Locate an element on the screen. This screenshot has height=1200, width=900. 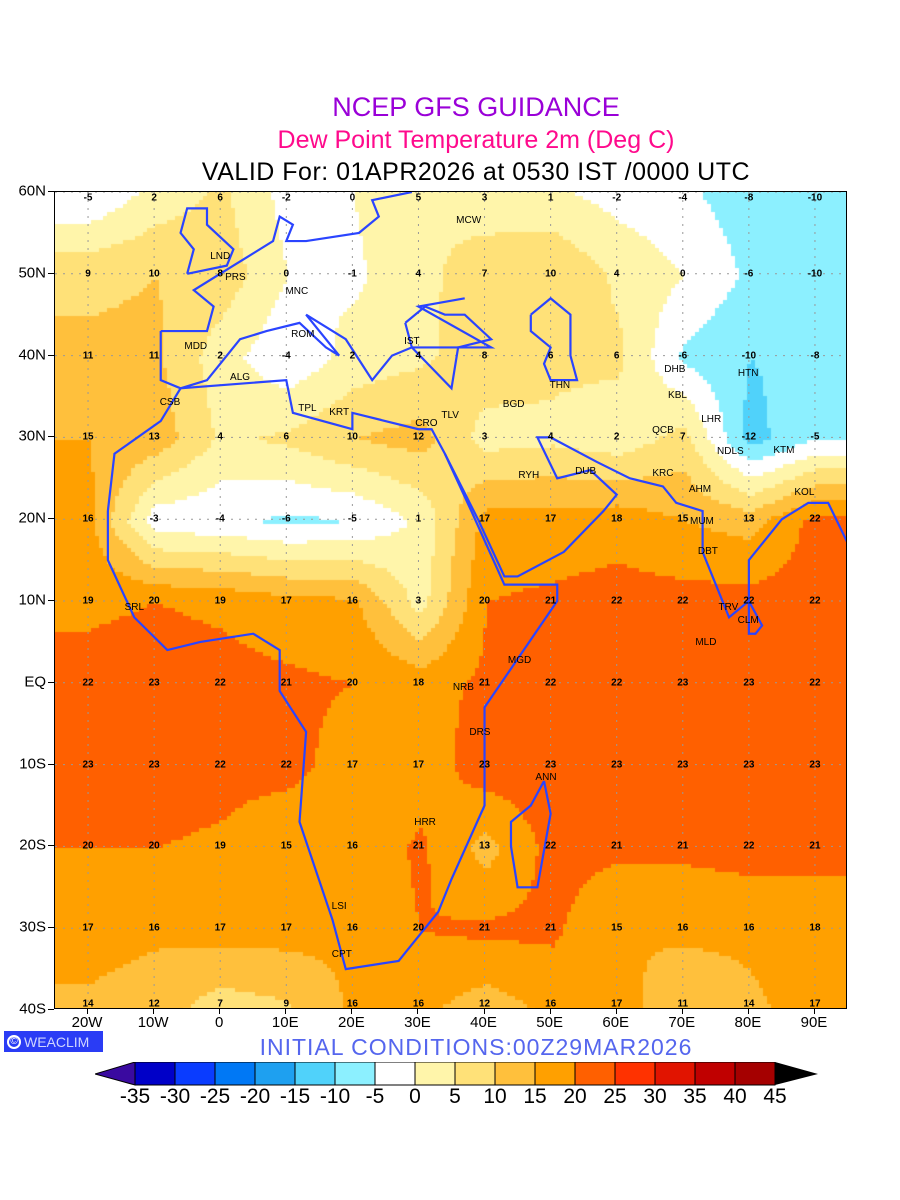
blacksea-coastline is located at coordinates (449, 327).